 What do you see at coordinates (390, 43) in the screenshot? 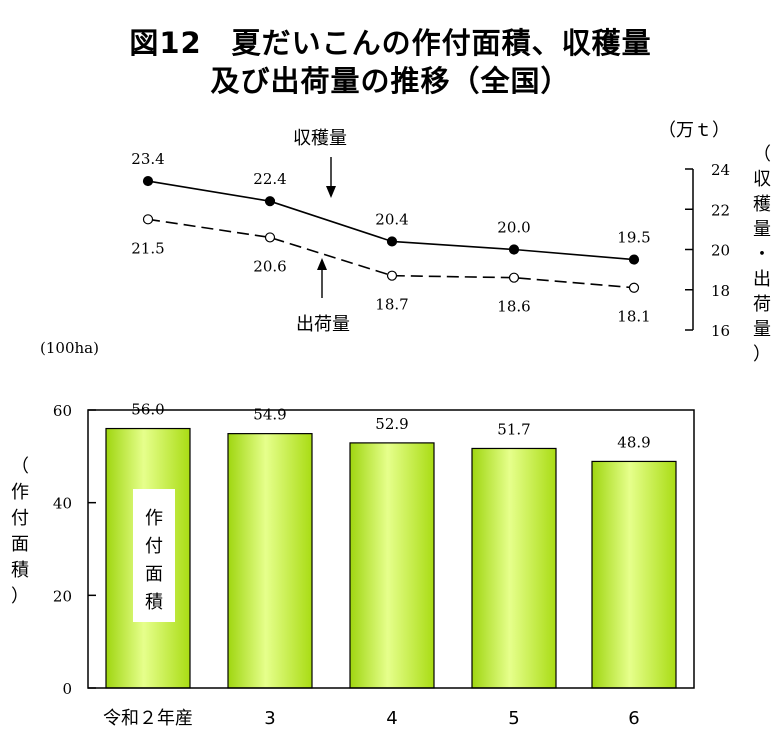
I see `chart-title-line1: 図12 夏だいこんの作付面積、収穫量` at bounding box center [390, 43].